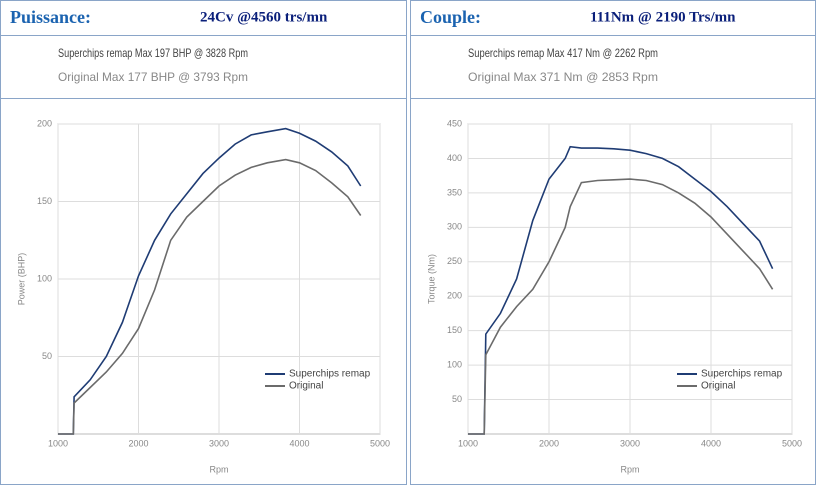  Describe the element at coordinates (264, 17) in the screenshot. I see `panel-subtitle: 24Cv @4560 trs/mn` at that location.